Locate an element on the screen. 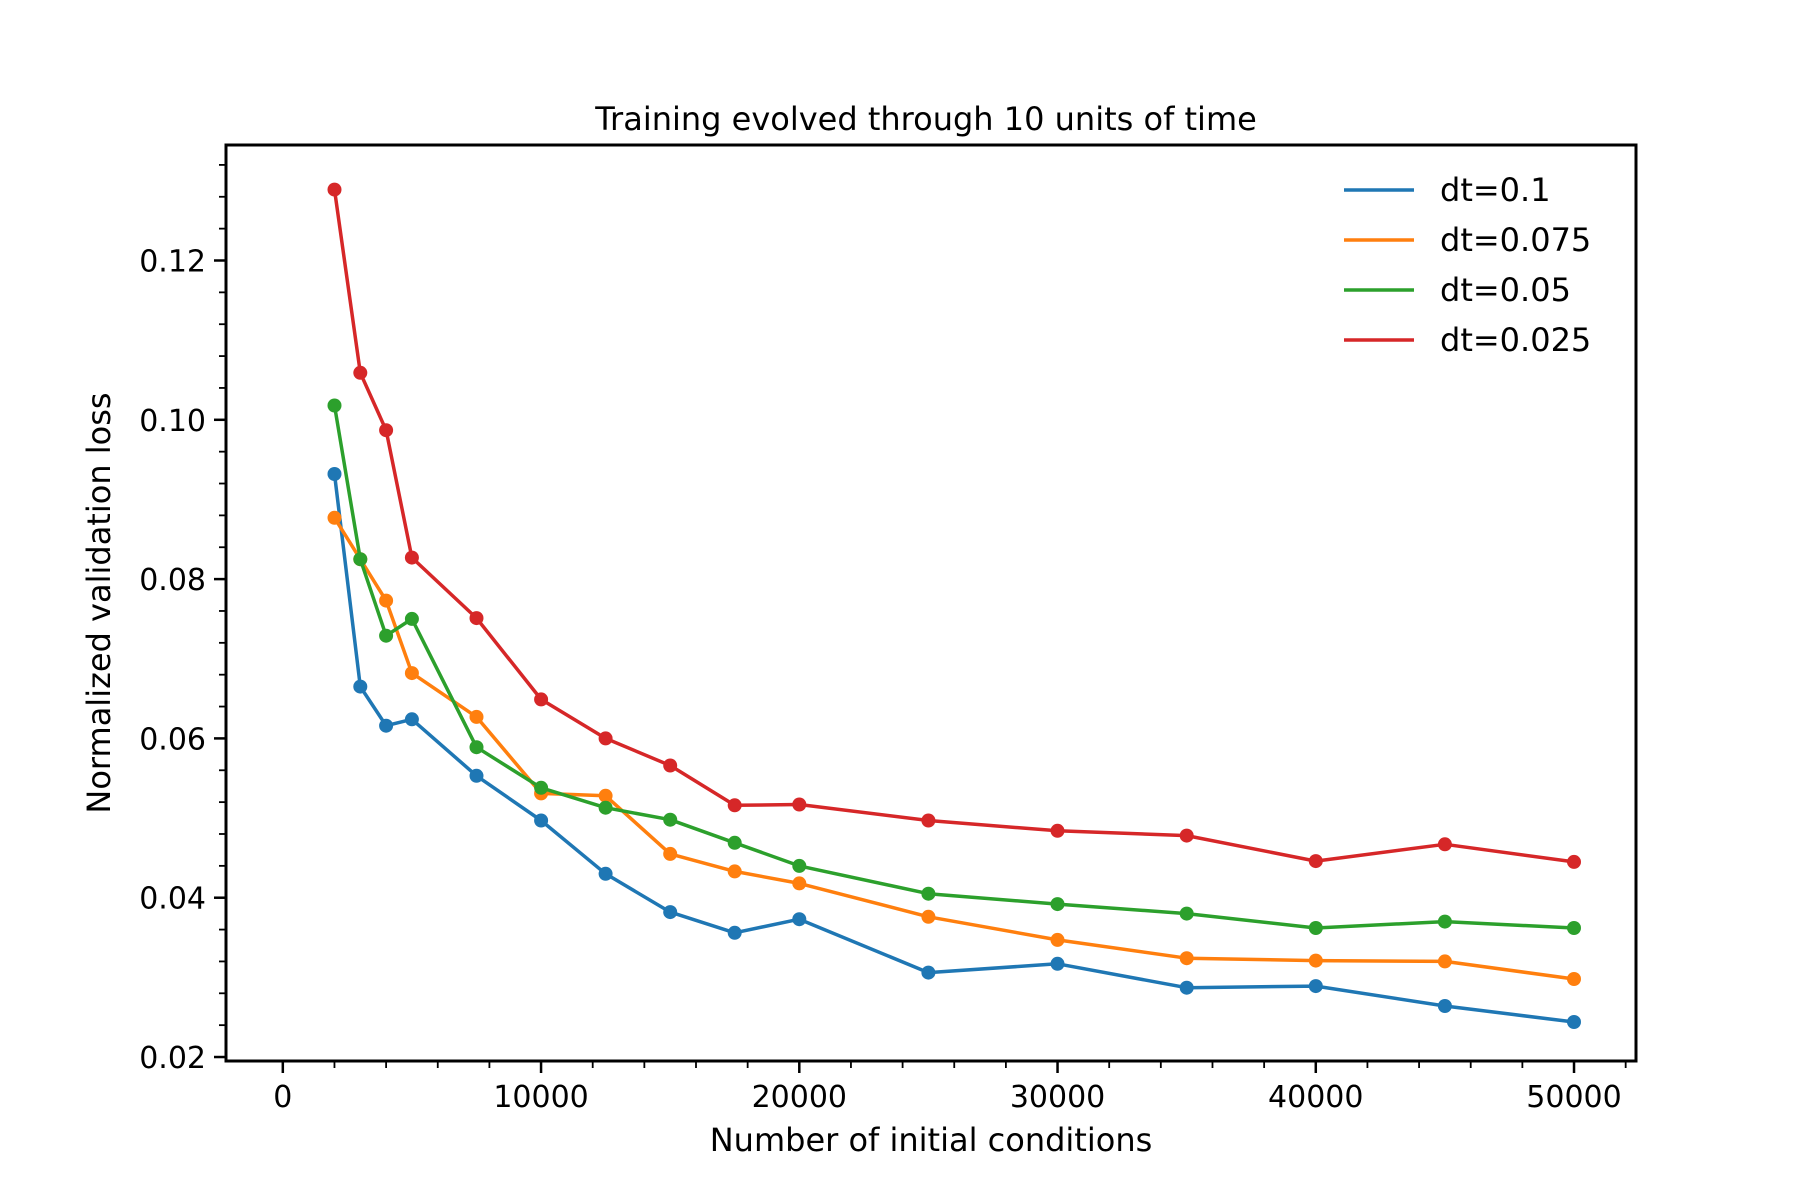 The height and width of the screenshot is (1200, 1800). x-axis: 0 10000 20000 30000 40000 50000 is located at coordinates (950, 1088).